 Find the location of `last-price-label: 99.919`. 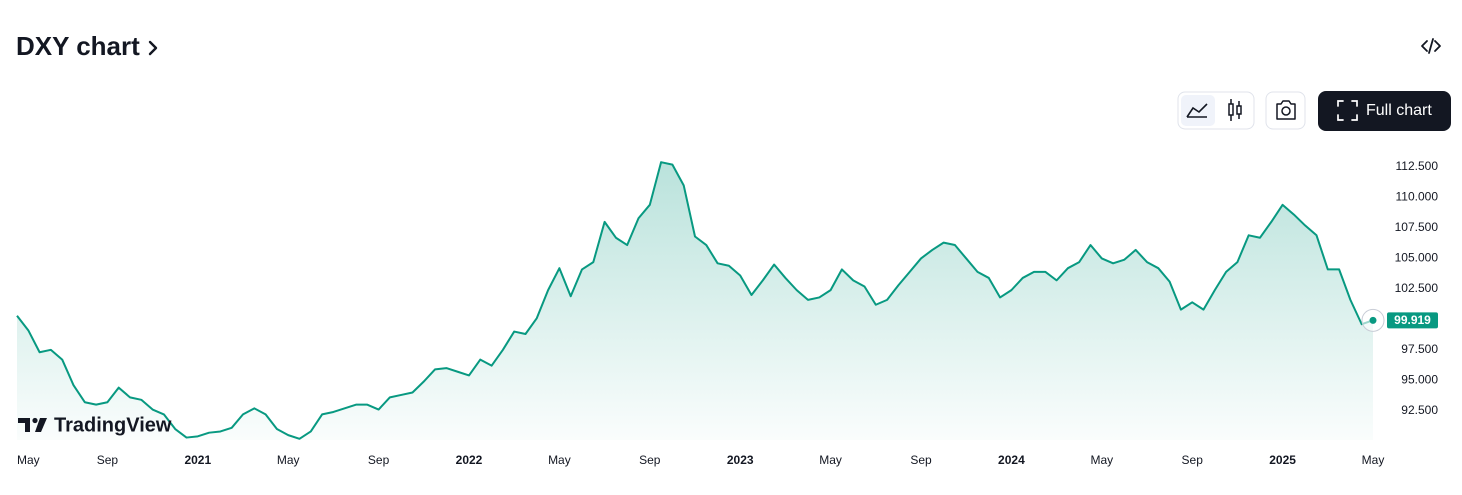

last-price-label: 99.919 is located at coordinates (1412, 320).